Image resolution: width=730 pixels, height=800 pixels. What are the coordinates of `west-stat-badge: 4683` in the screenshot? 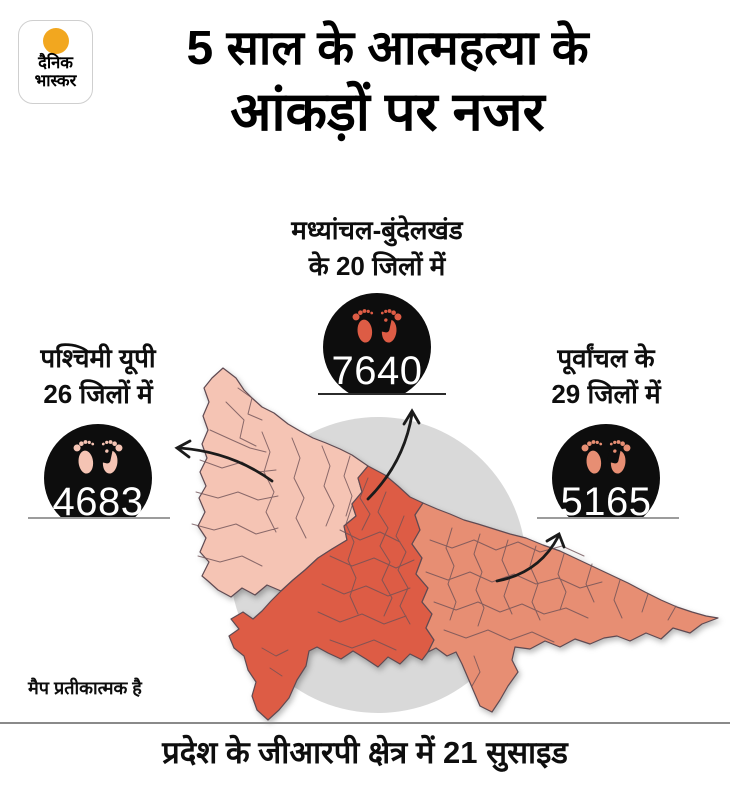 It's located at (98, 470).